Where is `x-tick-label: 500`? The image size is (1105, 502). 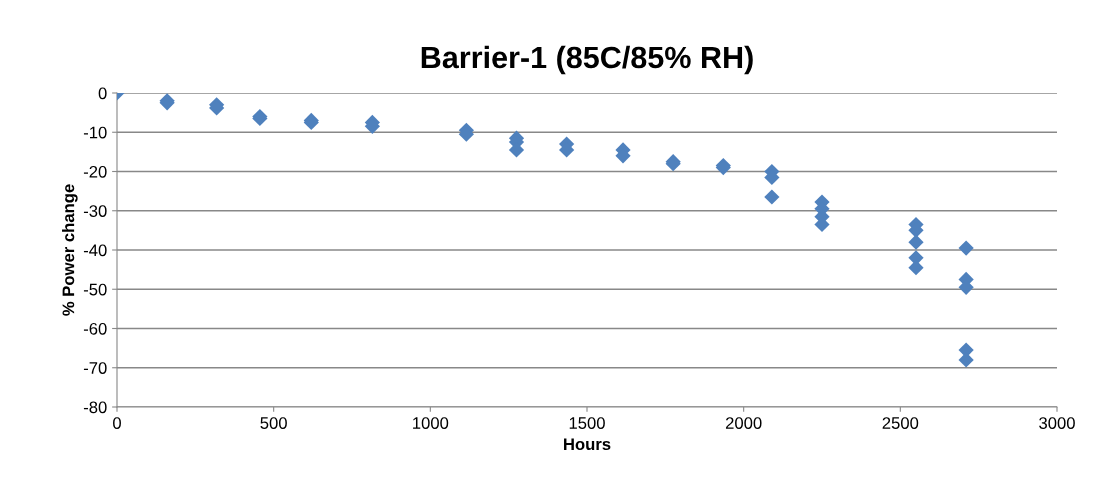
x-tick-label: 500 is located at coordinates (273, 423).